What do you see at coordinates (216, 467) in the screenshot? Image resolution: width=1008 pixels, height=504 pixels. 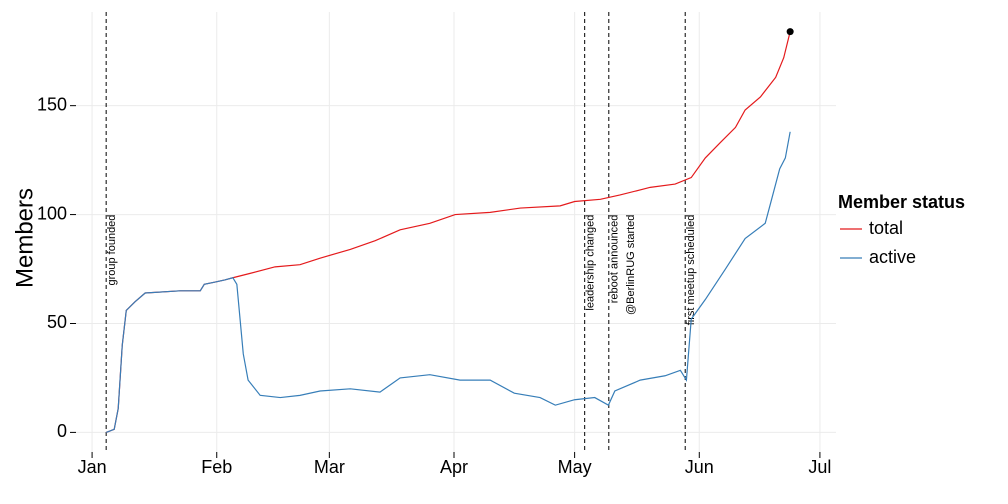 I see `x-tick-label: Feb` at bounding box center [216, 467].